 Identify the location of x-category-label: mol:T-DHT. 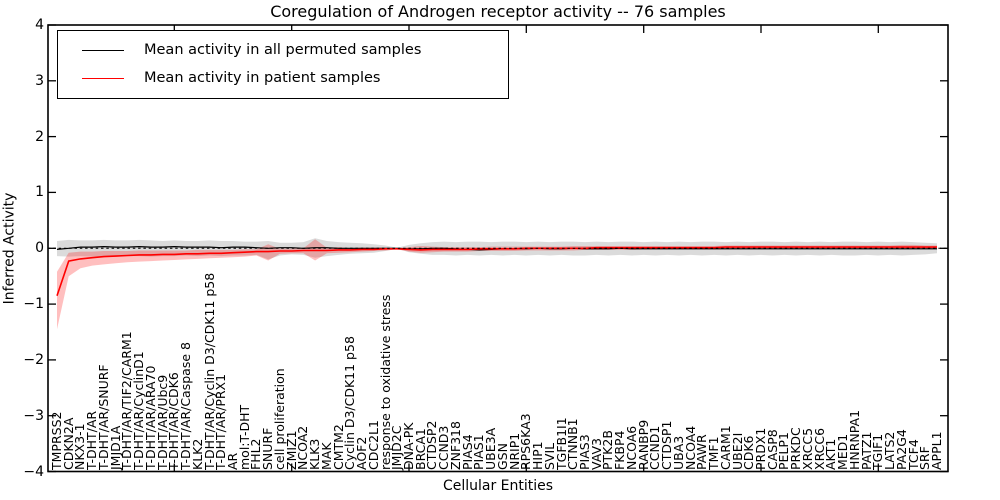
(244, 437).